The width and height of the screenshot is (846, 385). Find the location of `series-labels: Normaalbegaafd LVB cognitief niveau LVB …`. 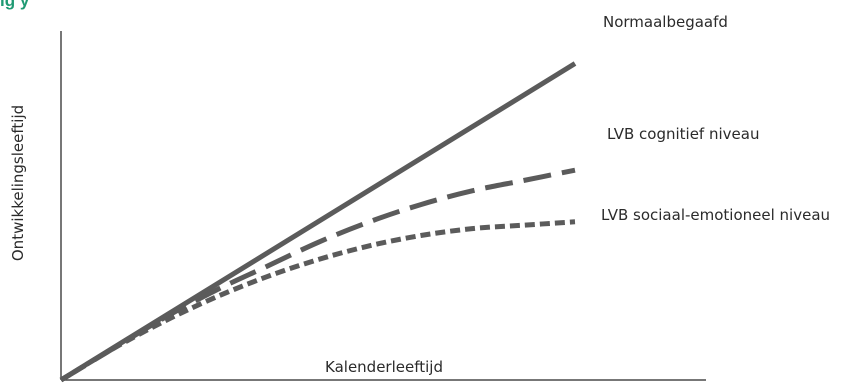

series-labels: Normaalbegaafd LVB cognitief niveau LVB … is located at coordinates (715, 118).